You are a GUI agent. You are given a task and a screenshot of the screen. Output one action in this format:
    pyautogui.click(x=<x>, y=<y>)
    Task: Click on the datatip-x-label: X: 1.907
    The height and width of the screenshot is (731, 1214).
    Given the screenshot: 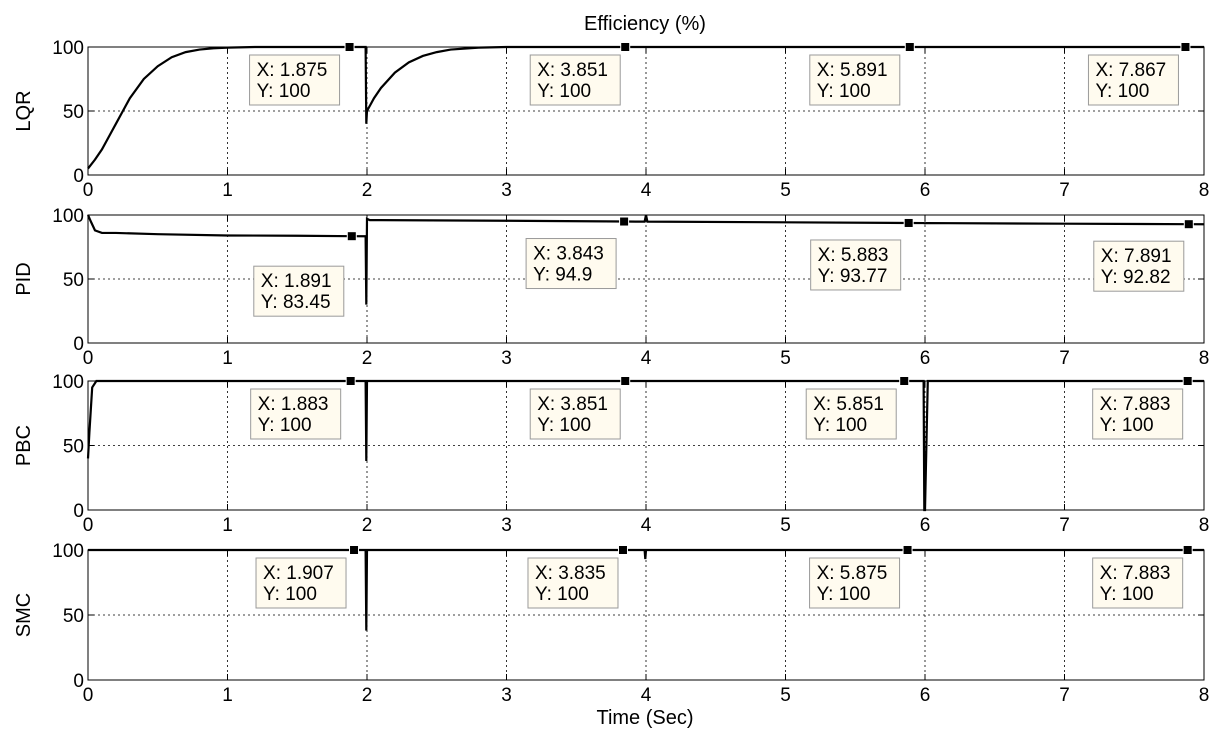 What is the action you would take?
    pyautogui.click(x=298, y=573)
    